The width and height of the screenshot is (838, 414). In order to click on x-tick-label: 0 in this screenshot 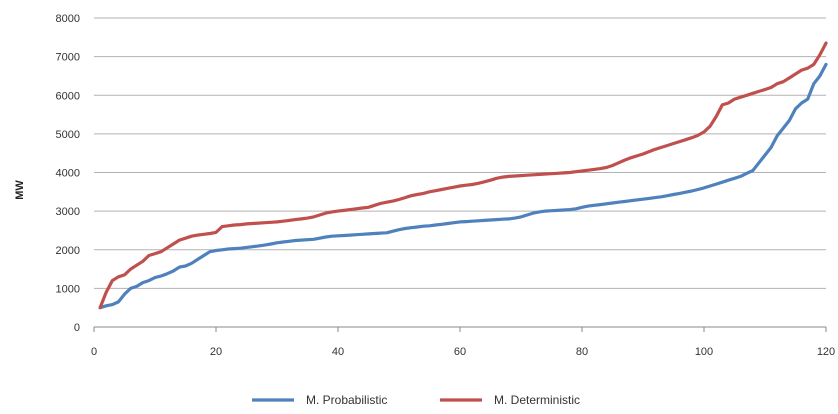, I will do `click(94, 352)`.